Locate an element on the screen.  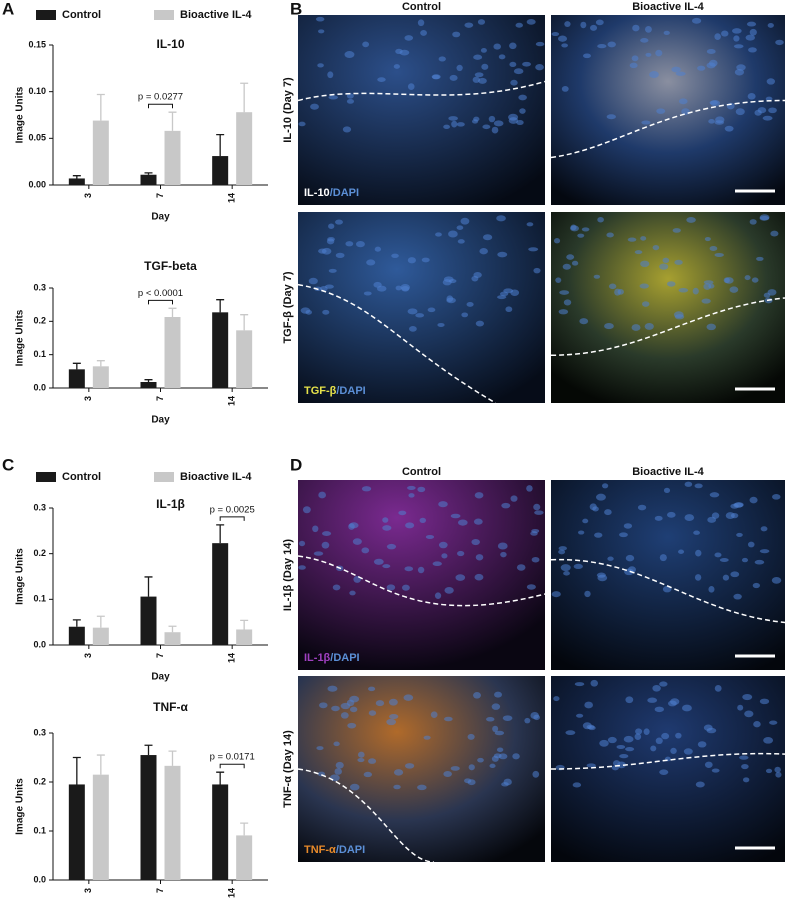
y-tick-label: 0.05 is located at coordinates (37, 138).